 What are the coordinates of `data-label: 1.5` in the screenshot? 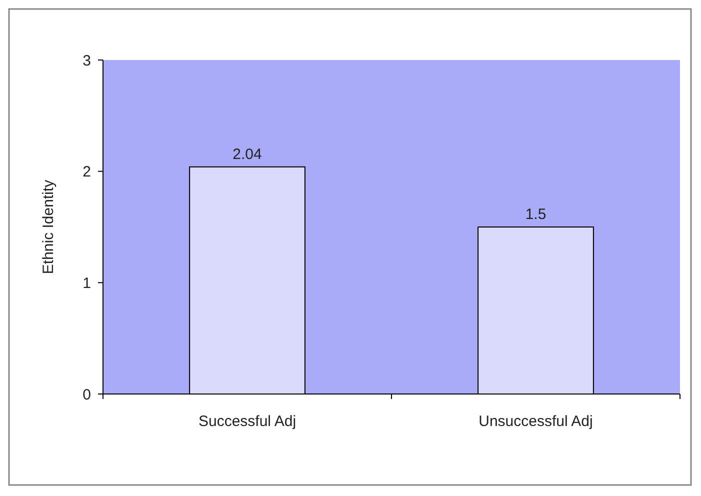 It's located at (535, 214).